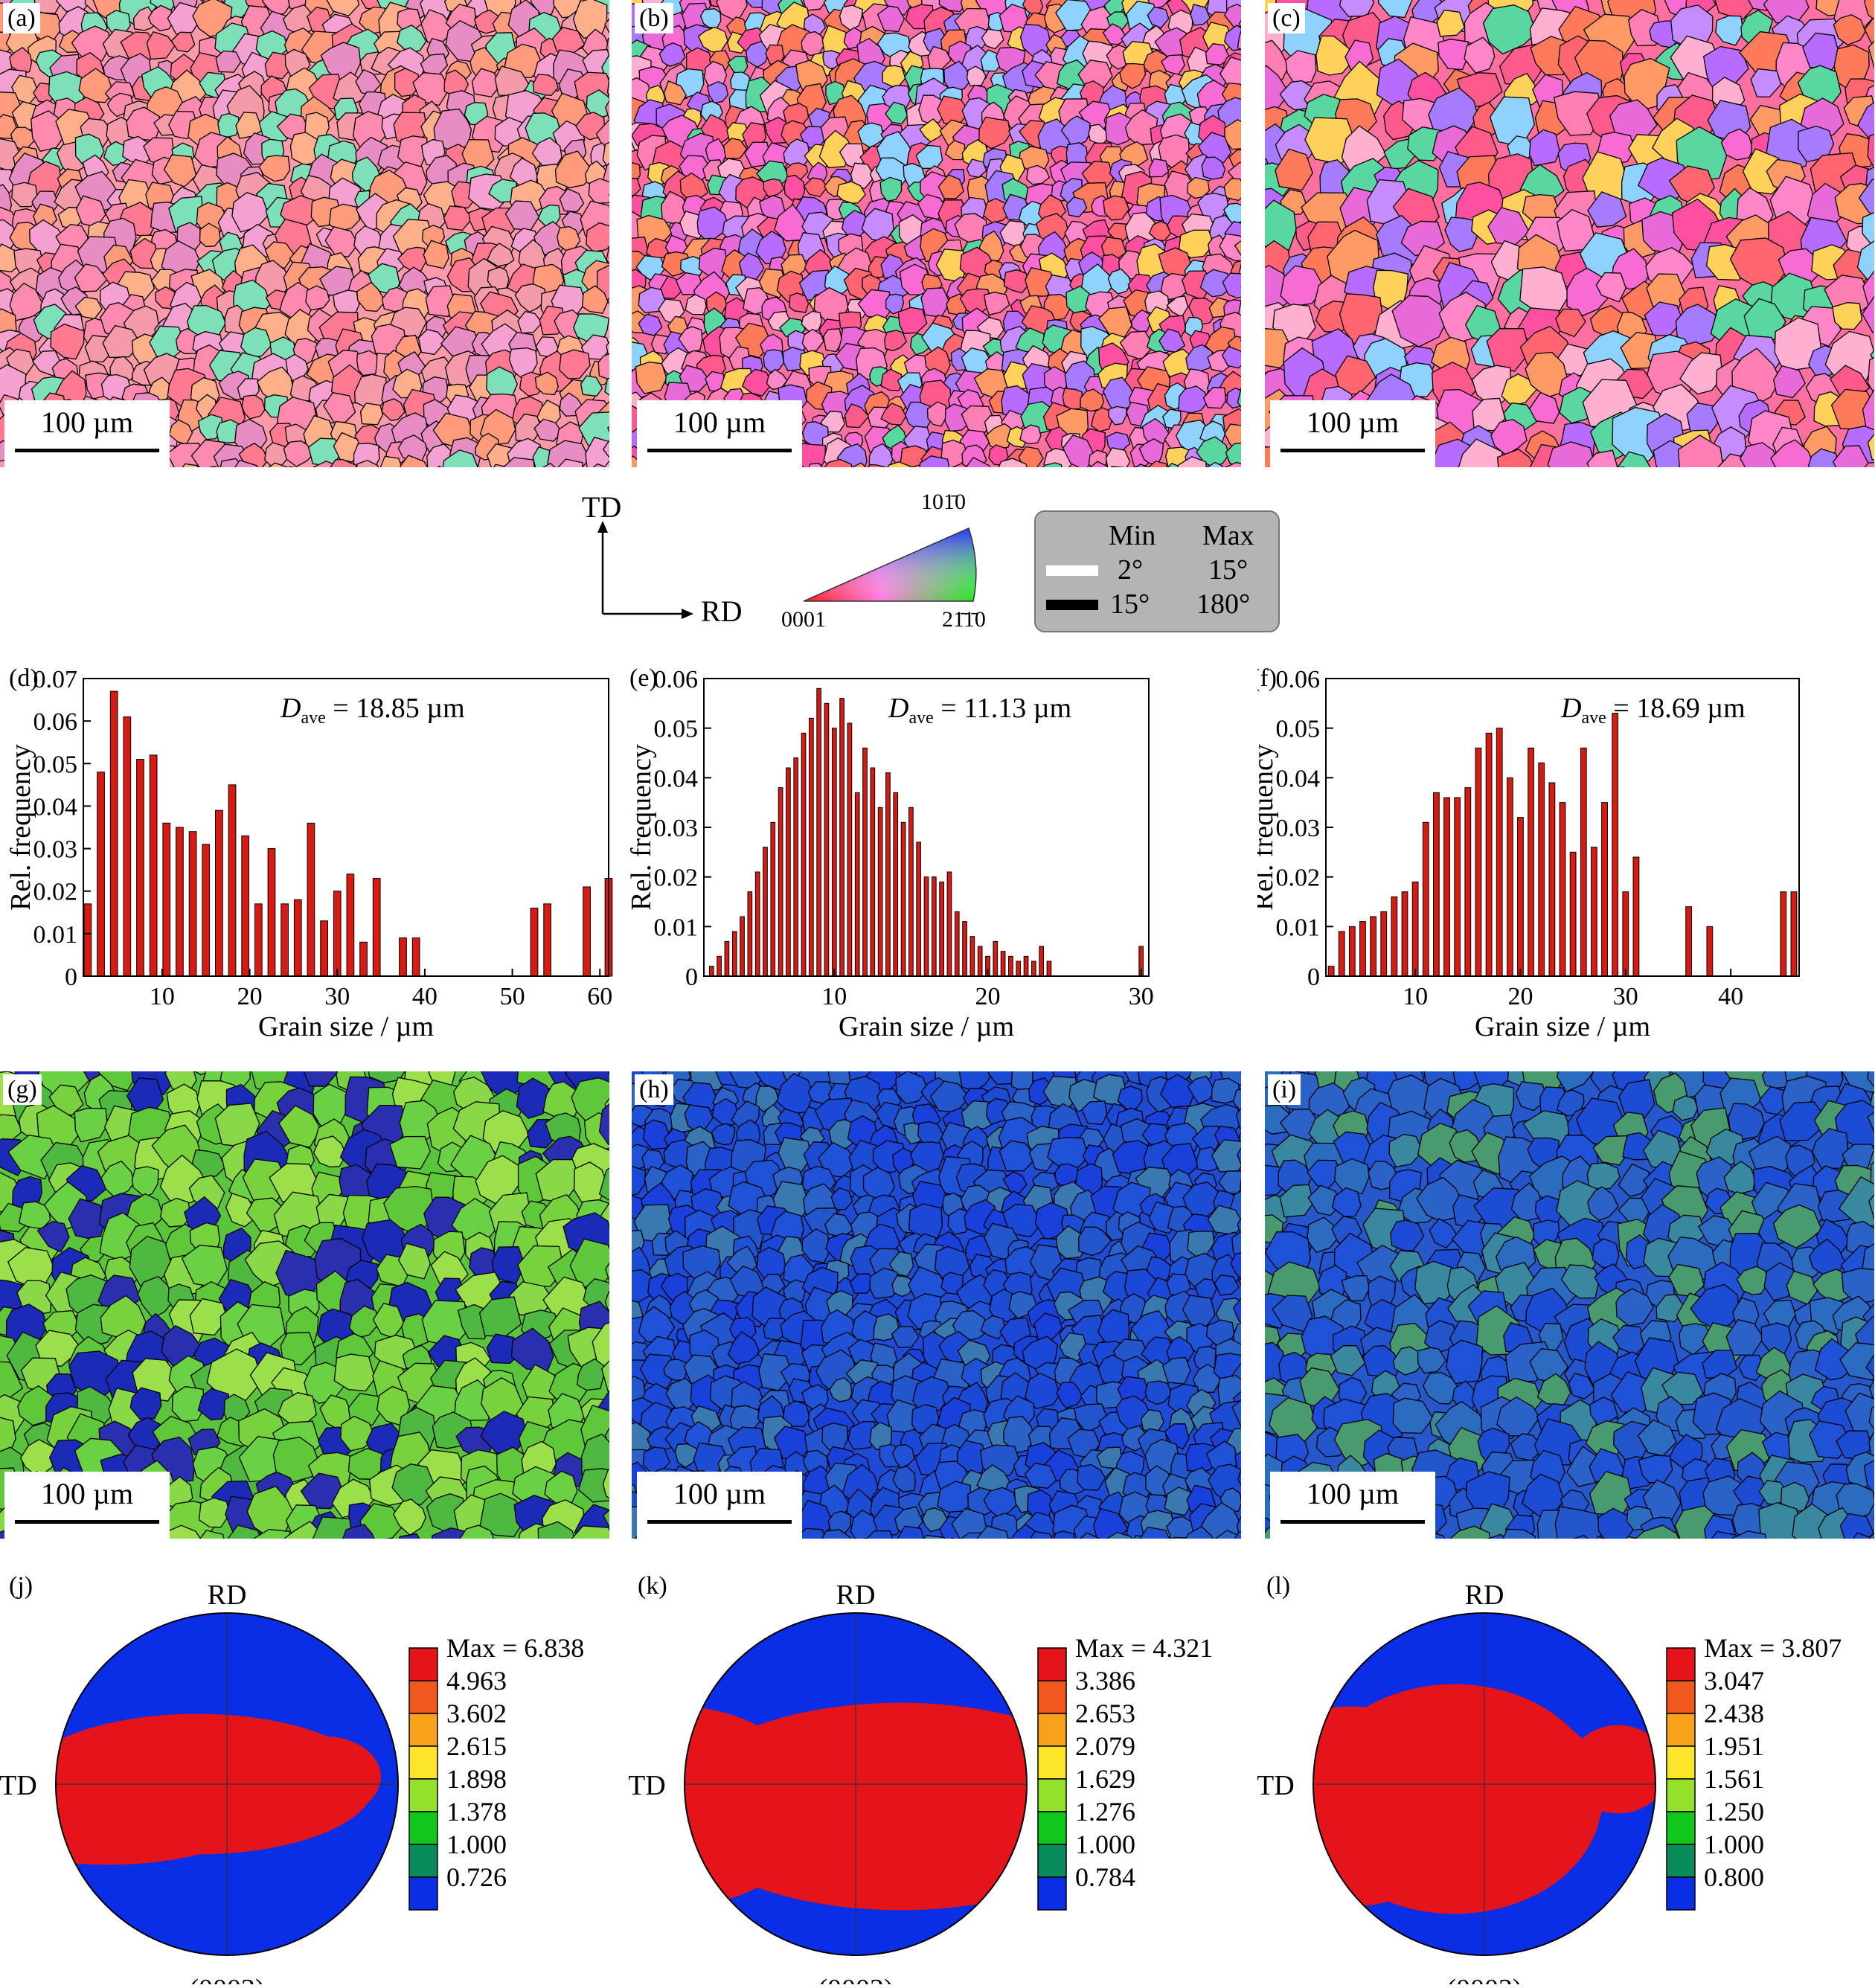 Image resolution: width=1875 pixels, height=1988 pixels. What do you see at coordinates (87, 433) in the screenshot?
I see `scale-bar-a: 100 µm` at bounding box center [87, 433].